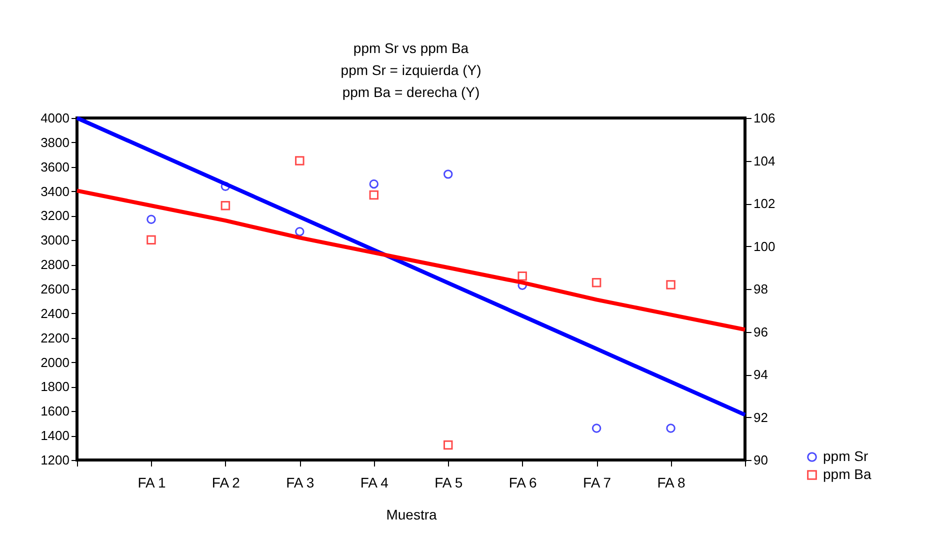 The height and width of the screenshot is (536, 933). What do you see at coordinates (761, 417) in the screenshot?
I see `y2-tick-label: 92` at bounding box center [761, 417].